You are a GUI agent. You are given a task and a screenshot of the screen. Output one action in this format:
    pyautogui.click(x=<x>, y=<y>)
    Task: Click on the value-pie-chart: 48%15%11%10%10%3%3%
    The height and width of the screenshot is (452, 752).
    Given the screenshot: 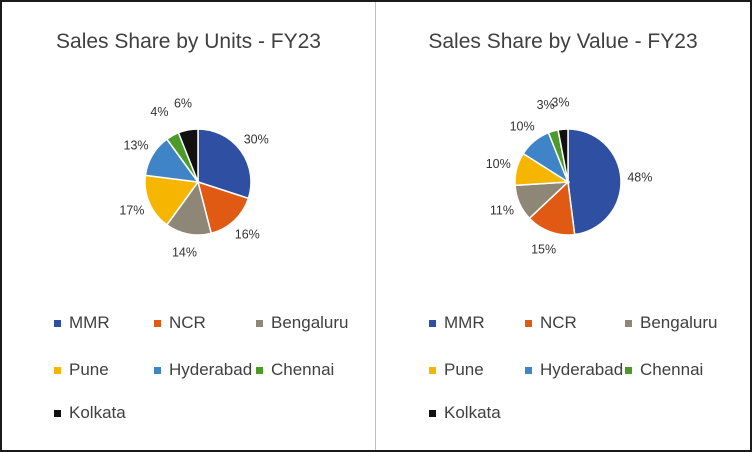 What is the action you would take?
    pyautogui.click(x=569, y=176)
    